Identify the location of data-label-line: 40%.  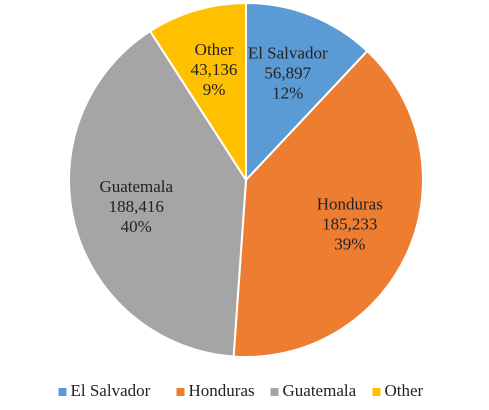
(136, 226).